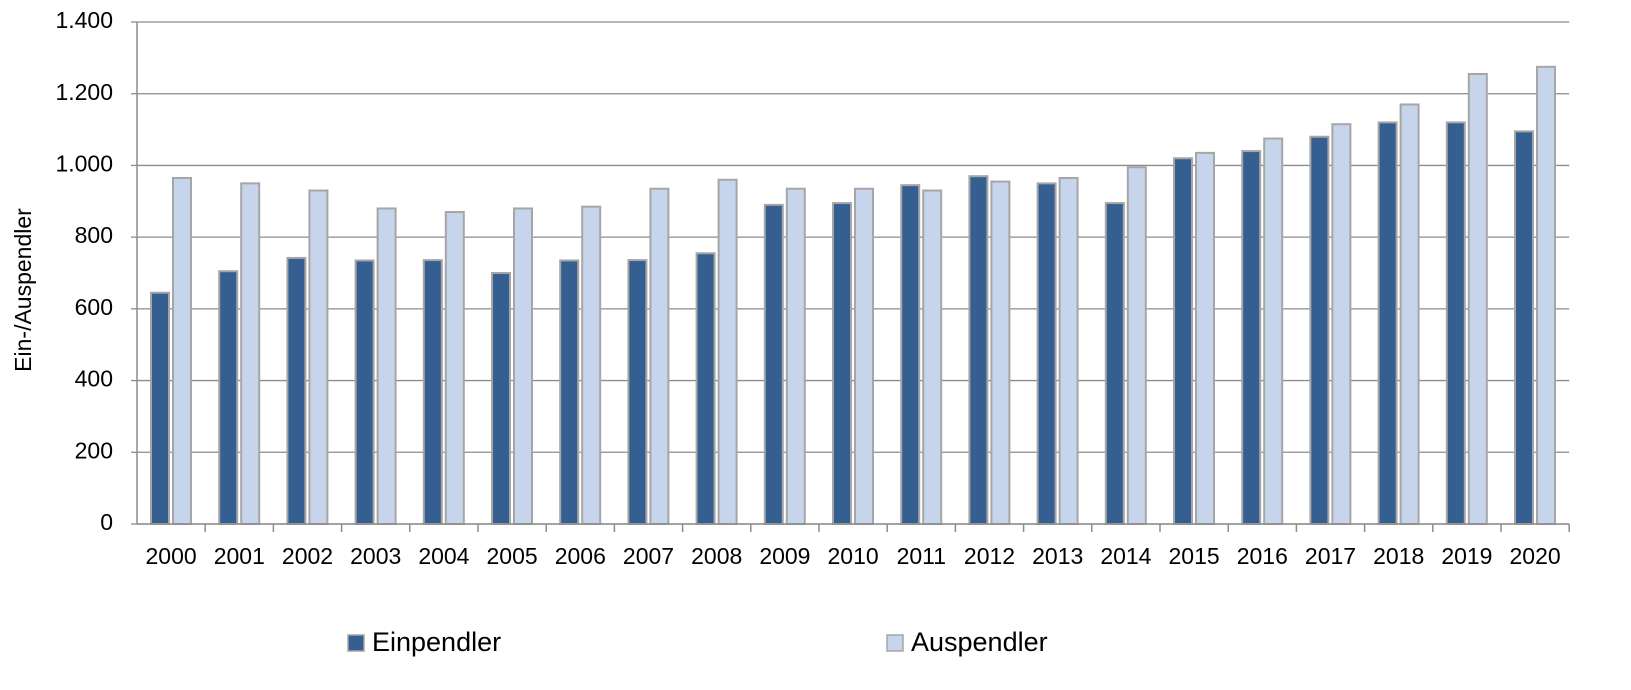  Describe the element at coordinates (1057, 556) in the screenshot. I see `x-tick-label: 2013` at that location.